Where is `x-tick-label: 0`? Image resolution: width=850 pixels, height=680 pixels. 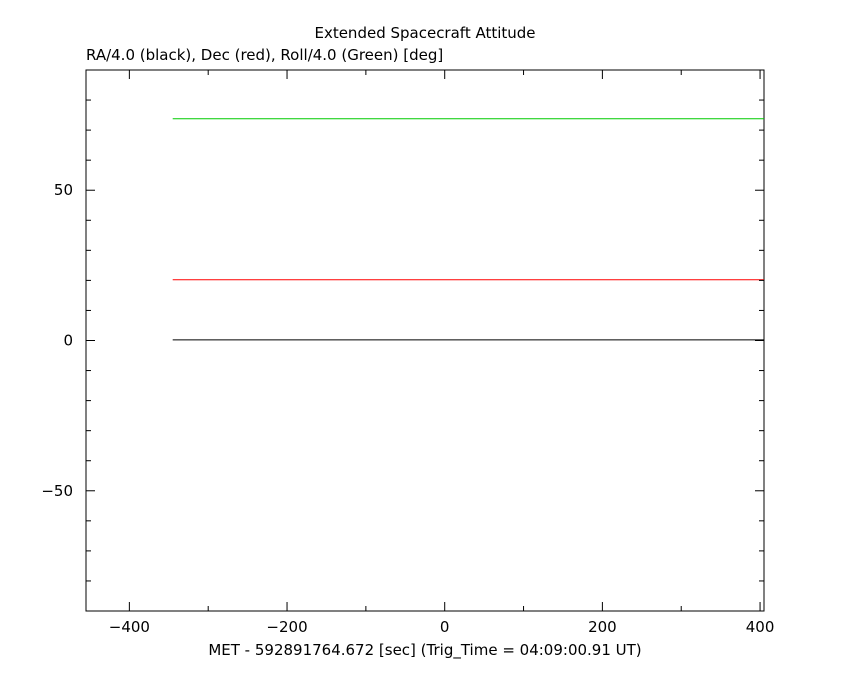 x-tick-label: 0 is located at coordinates (445, 627).